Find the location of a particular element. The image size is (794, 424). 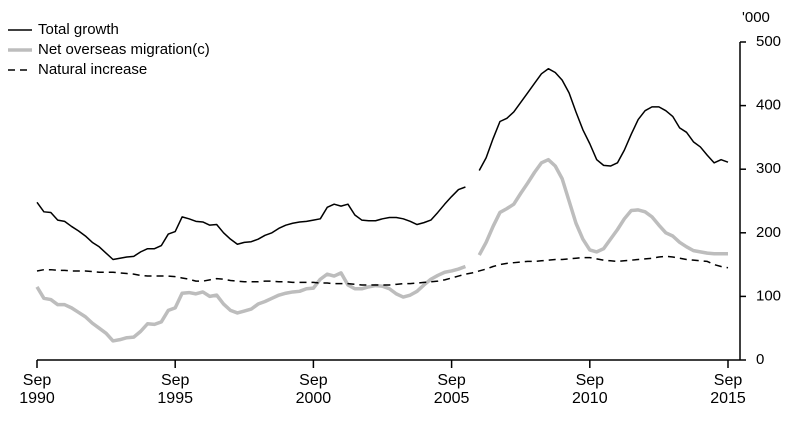

y-tick-label: 300 is located at coordinates (768, 168).